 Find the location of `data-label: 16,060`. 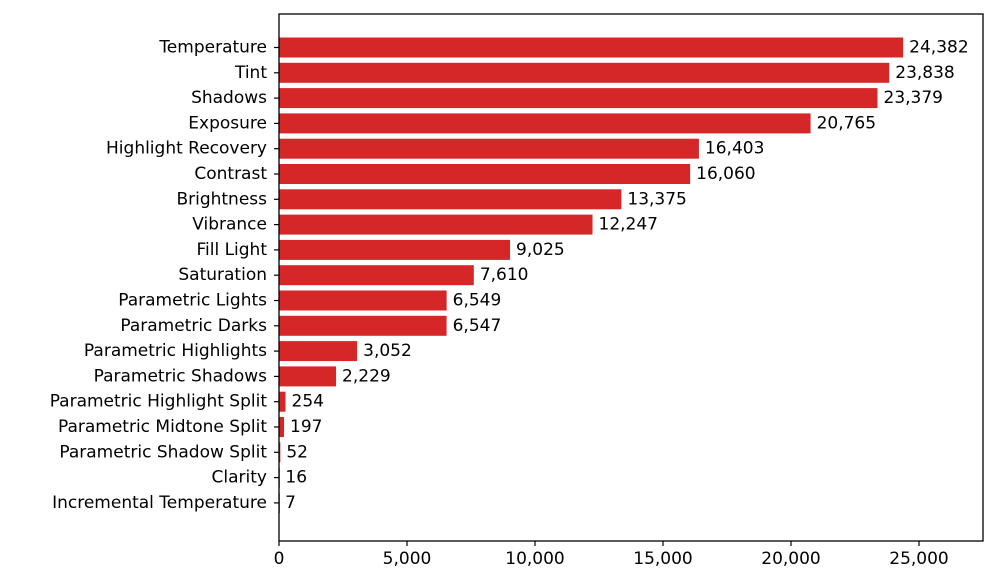

data-label: 16,060 is located at coordinates (725, 174).